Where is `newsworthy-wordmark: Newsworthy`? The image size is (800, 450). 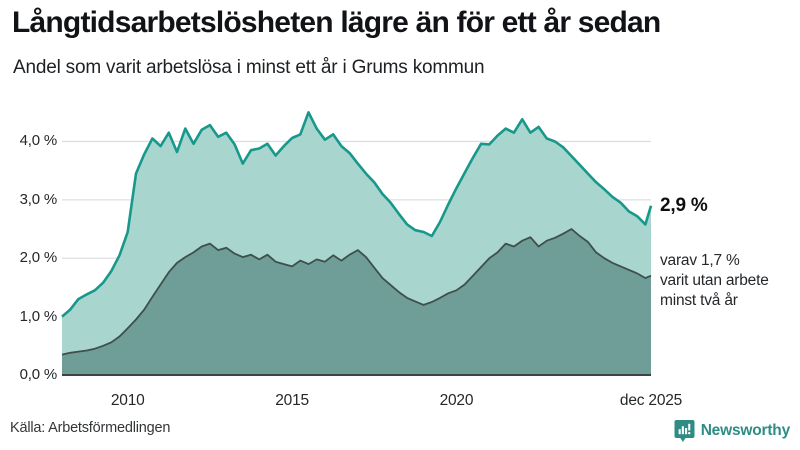
newsworthy-wordmark: Newsworthy is located at coordinates (745, 430).